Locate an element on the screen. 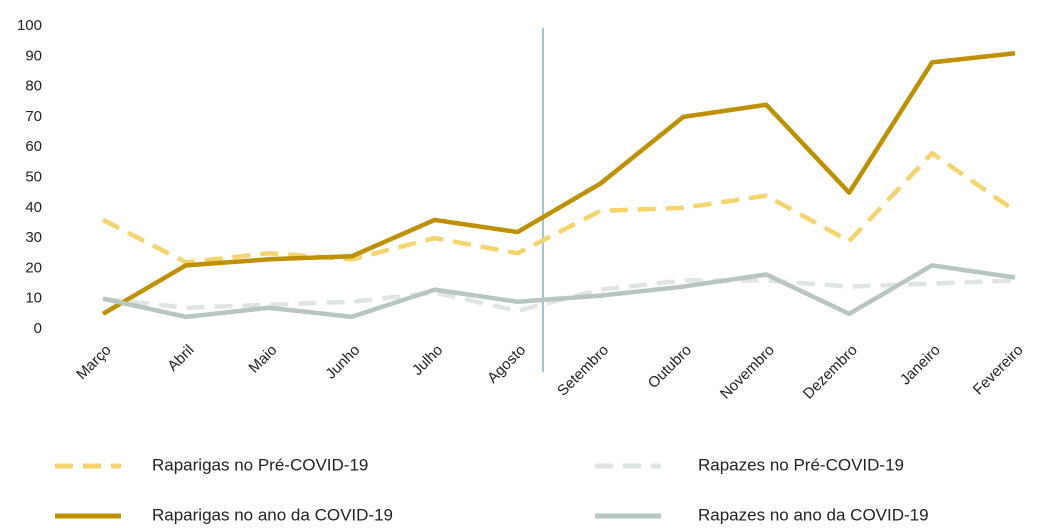 Image resolution: width=1043 pixels, height=528 pixels. y-tick-label: 70 is located at coordinates (33, 116).